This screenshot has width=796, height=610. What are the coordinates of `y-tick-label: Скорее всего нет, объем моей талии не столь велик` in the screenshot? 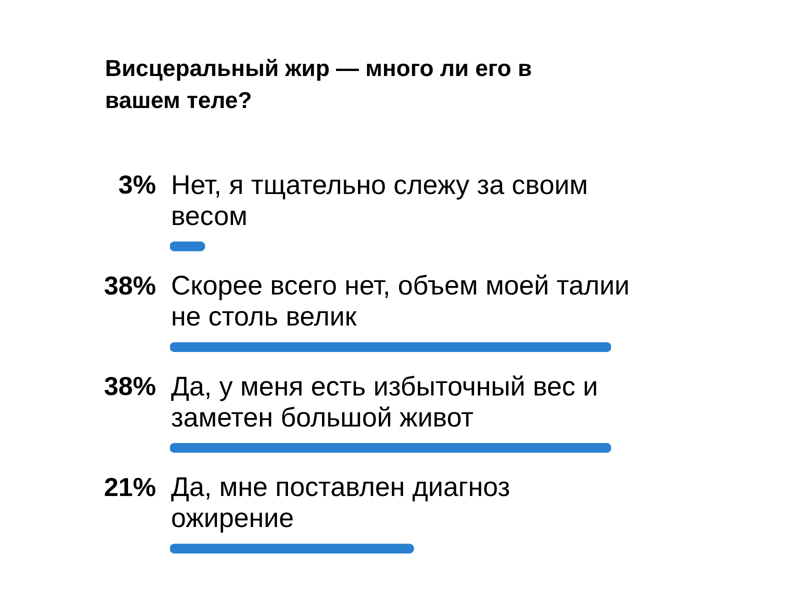 It's located at (400, 301).